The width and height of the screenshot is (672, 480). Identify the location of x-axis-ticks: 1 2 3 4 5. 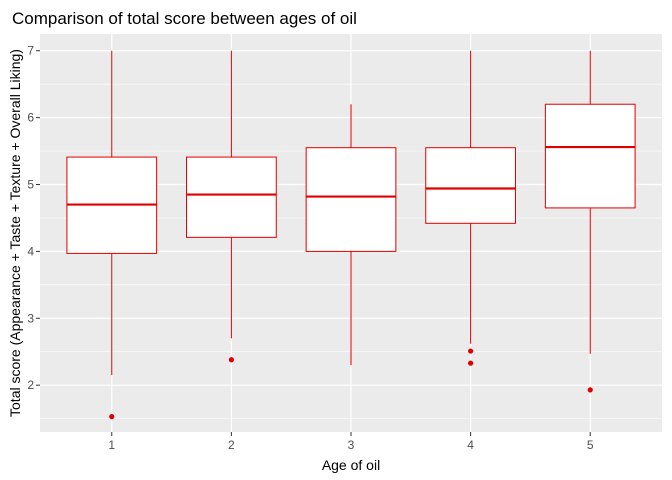
(351, 442).